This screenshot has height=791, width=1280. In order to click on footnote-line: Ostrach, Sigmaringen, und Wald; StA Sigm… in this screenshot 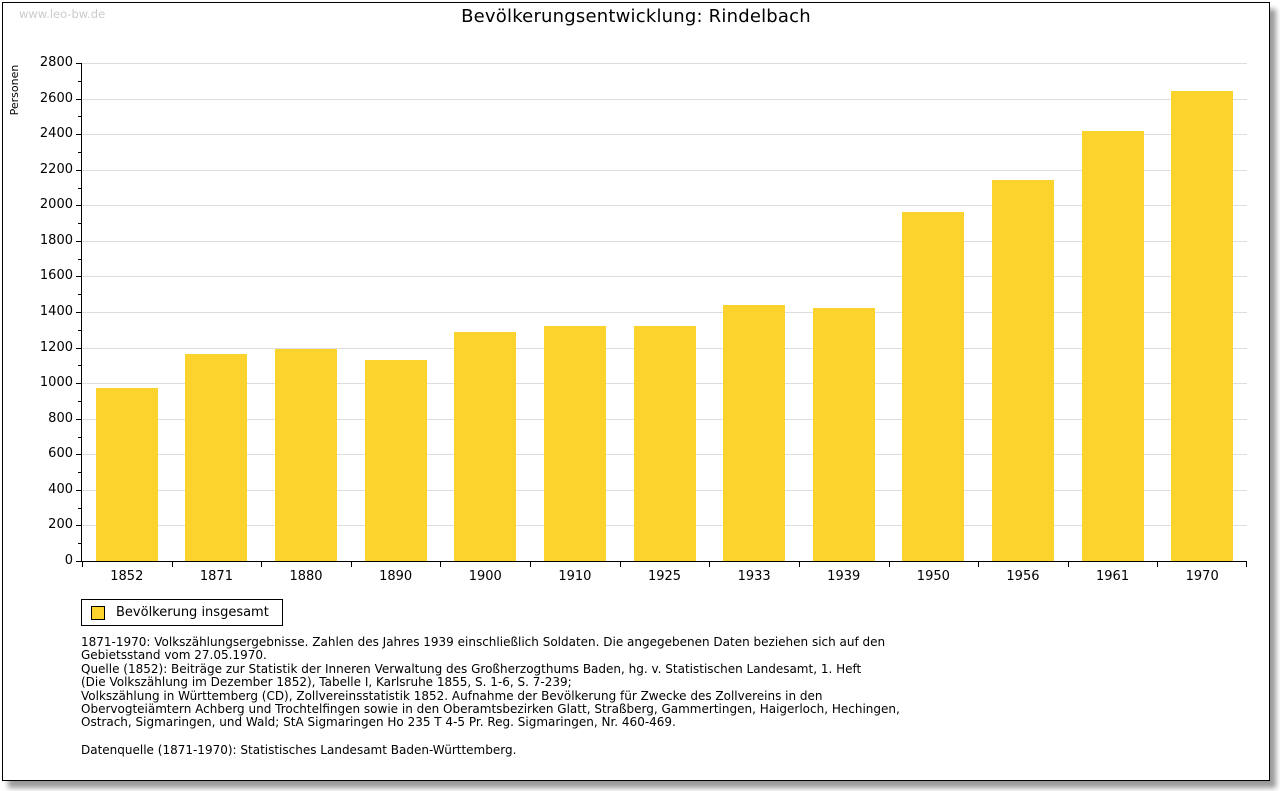, I will do `click(378, 722)`.